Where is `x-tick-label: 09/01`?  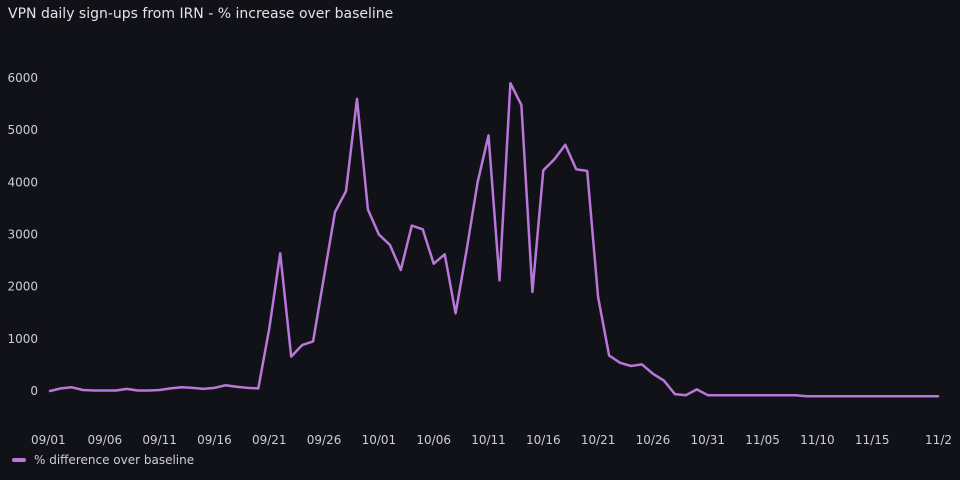 x-tick-label: 09/01 is located at coordinates (48, 440).